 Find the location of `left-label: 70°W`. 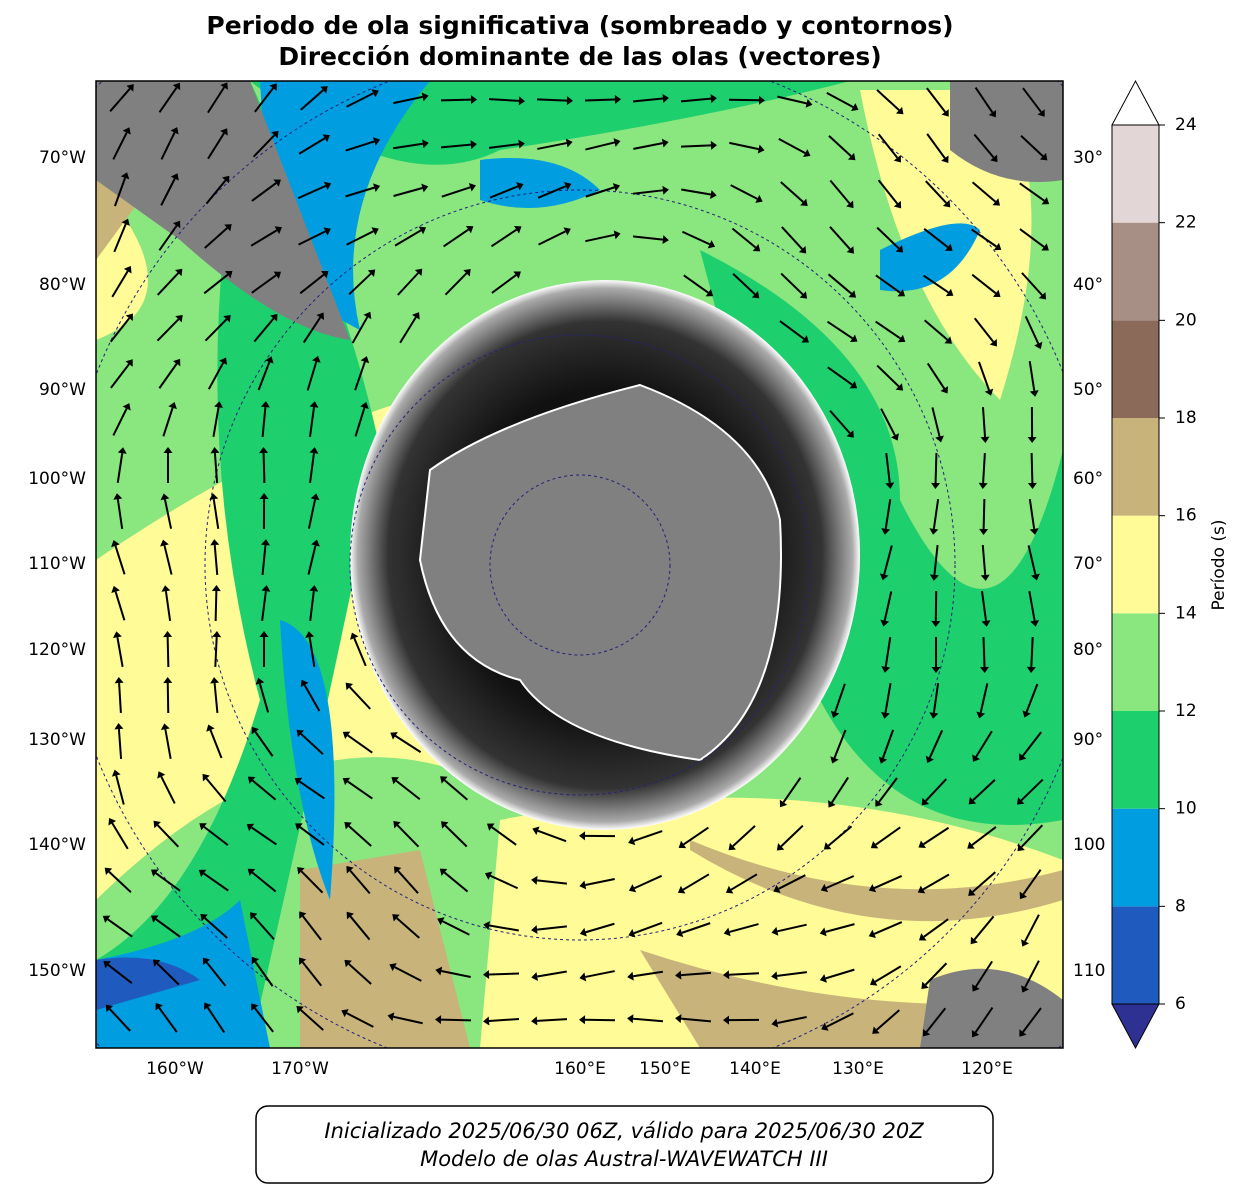

left-label: 70°W is located at coordinates (62, 158).